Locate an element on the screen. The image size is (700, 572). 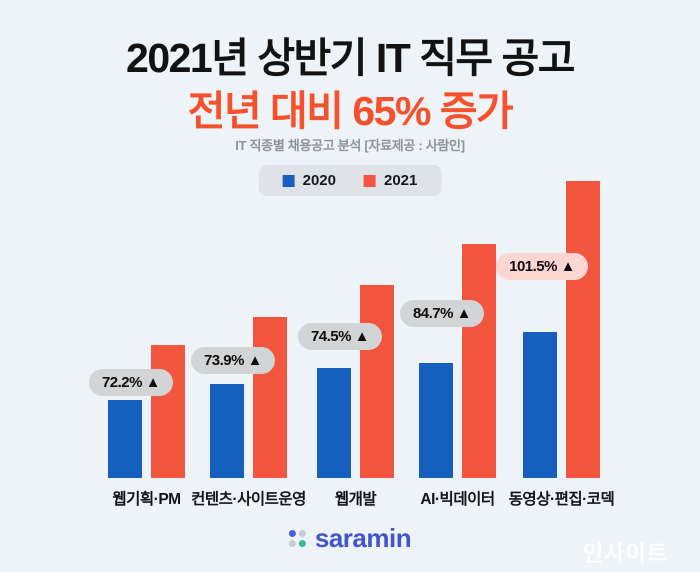
legend-item-2020: 2020 is located at coordinates (309, 180).